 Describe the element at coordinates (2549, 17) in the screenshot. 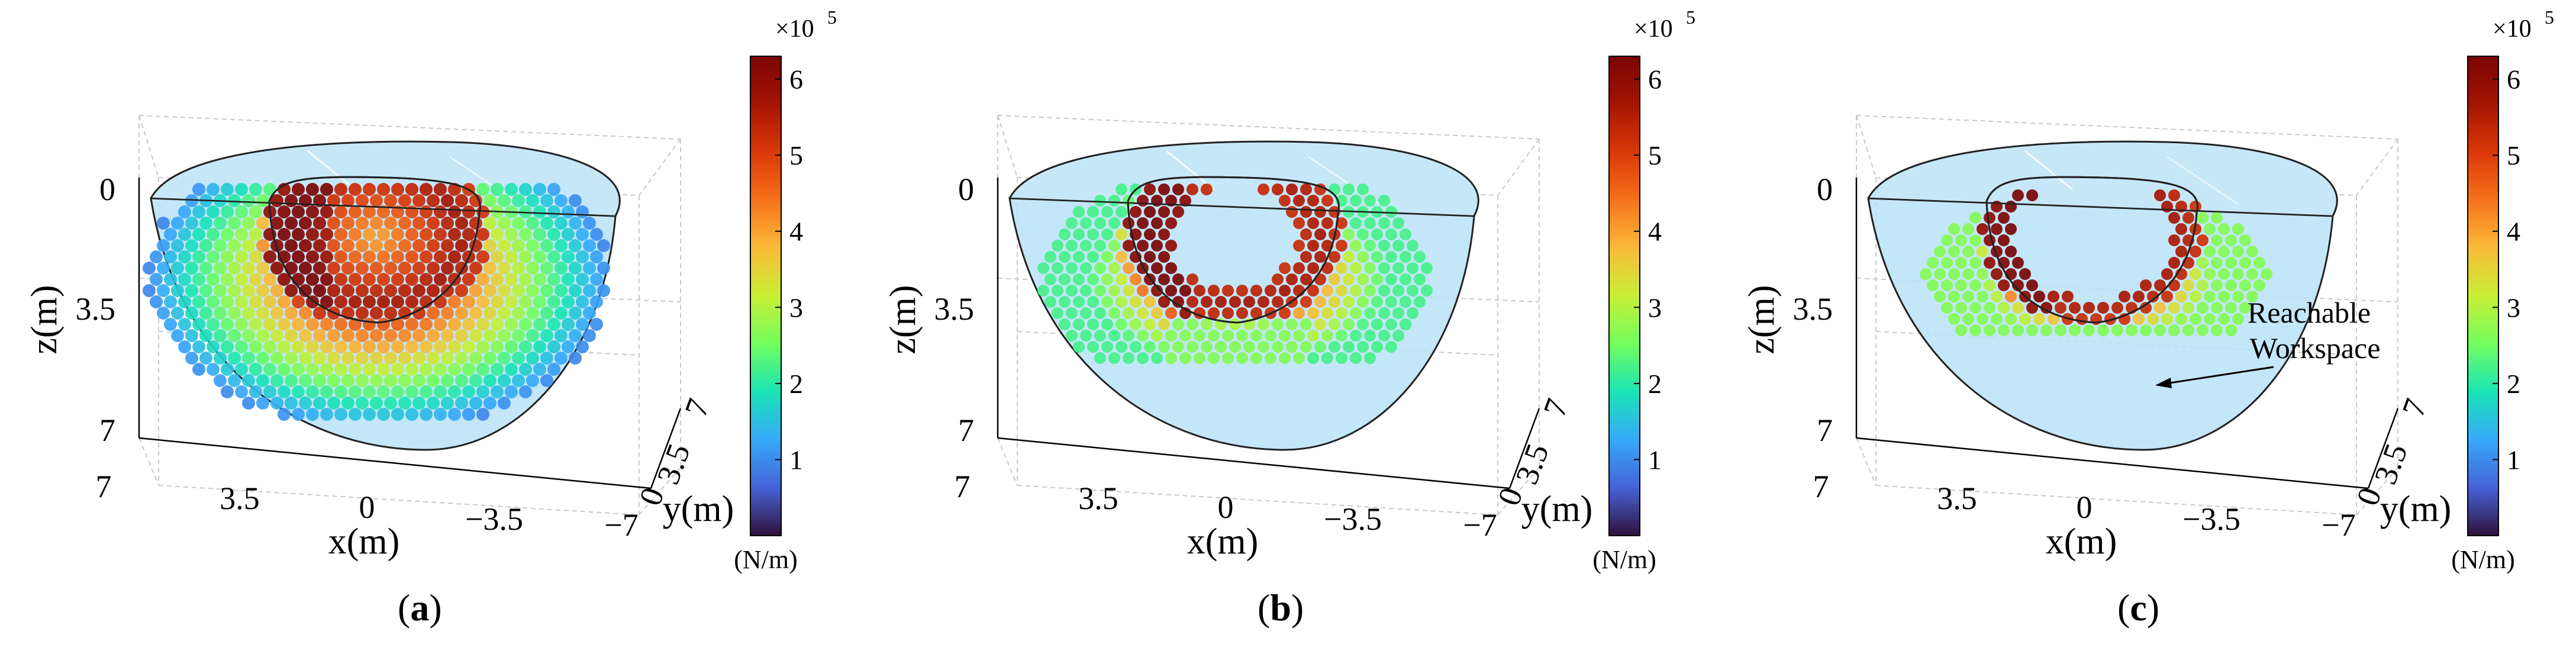

I see `colorbar-exponent: 5` at that location.